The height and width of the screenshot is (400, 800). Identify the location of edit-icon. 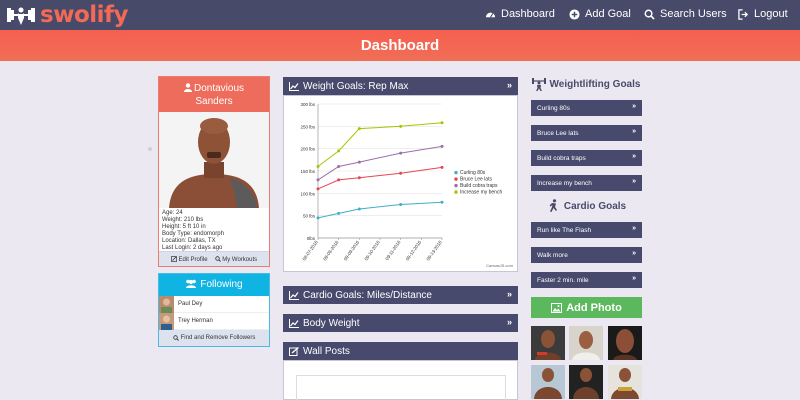
(174, 258).